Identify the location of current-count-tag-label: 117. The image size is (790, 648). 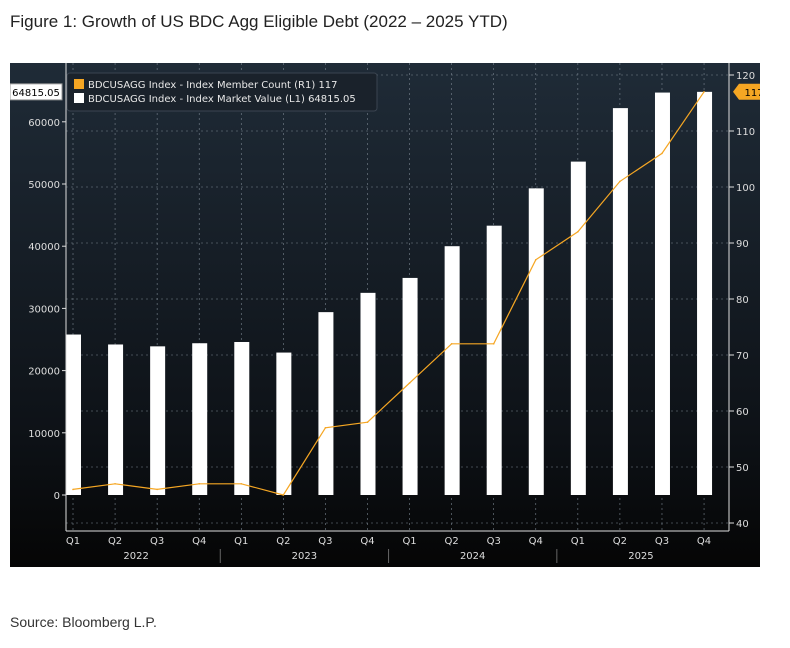
(752, 93).